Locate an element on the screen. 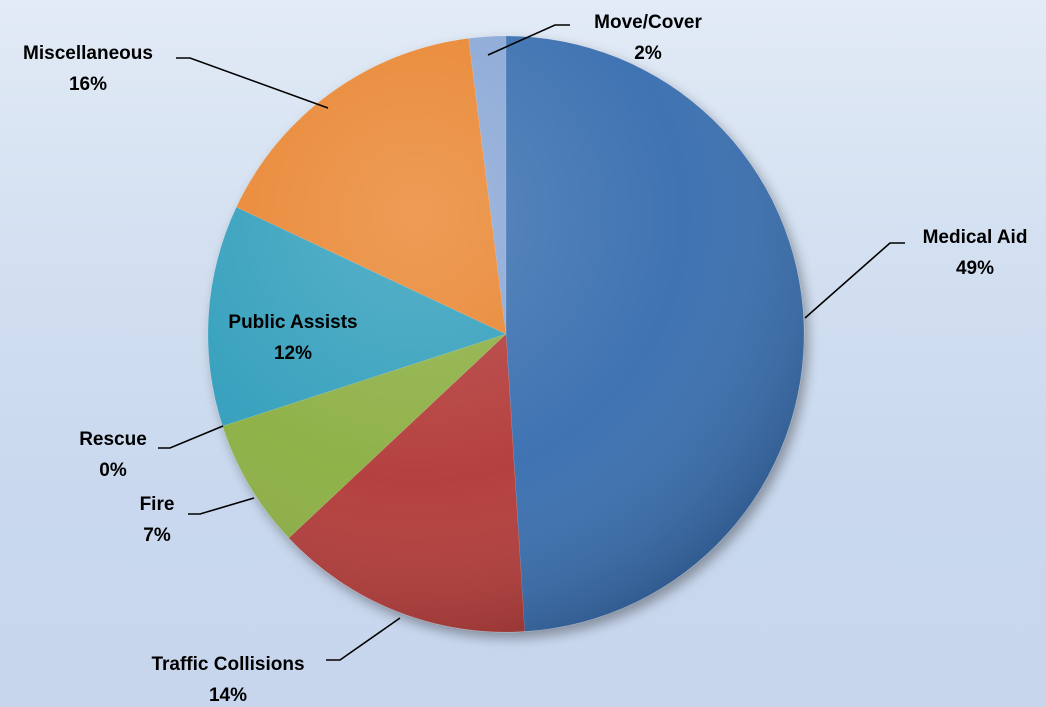 This screenshot has width=1046, height=707. leader-line-traffic-collisions is located at coordinates (363, 639).